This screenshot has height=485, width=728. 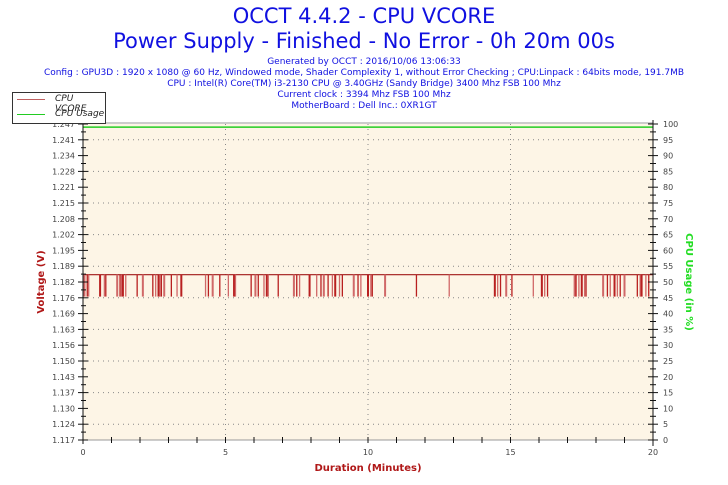 What do you see at coordinates (80, 114) in the screenshot?
I see `legend-label-usage: CPU Usage` at bounding box center [80, 114].